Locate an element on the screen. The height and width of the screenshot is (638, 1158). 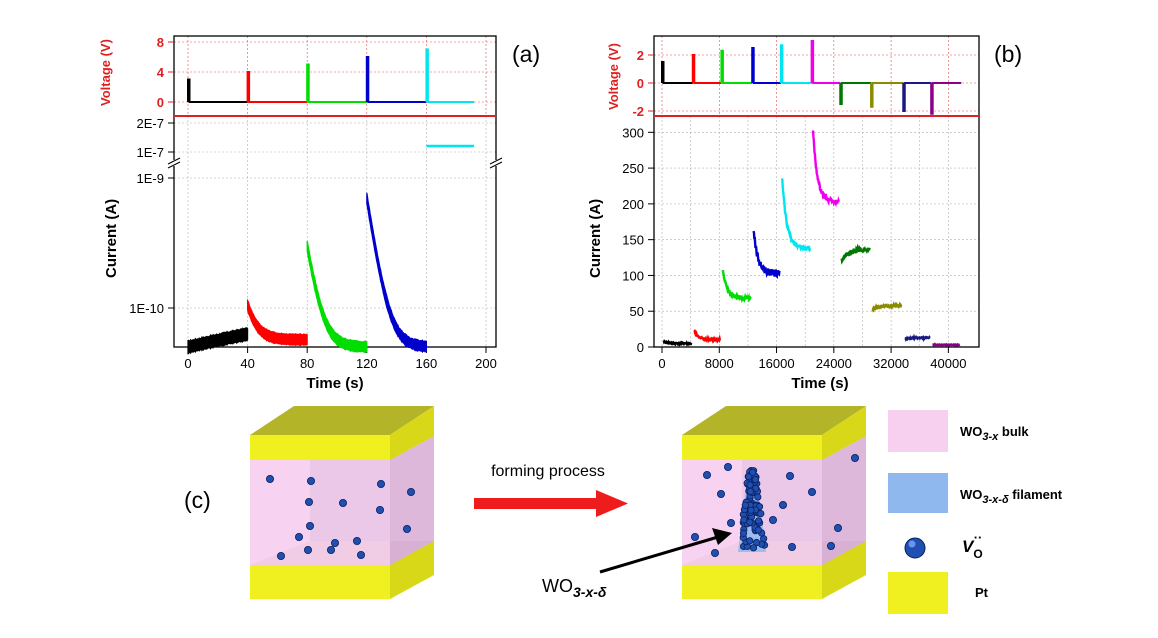
panel-a-marks is located at coordinates (327, 198).